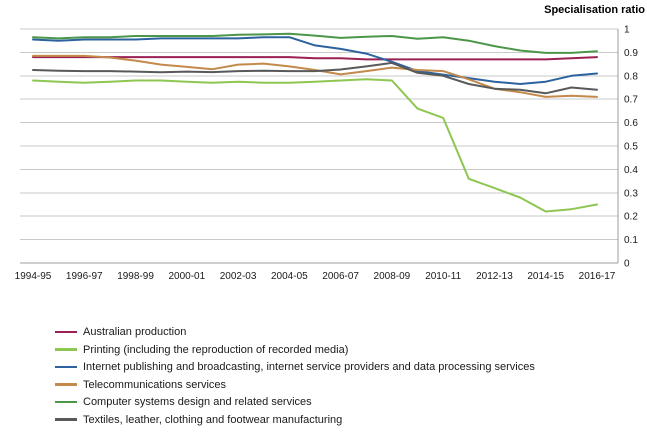 This screenshot has height=437, width=647. Describe the element at coordinates (631, 53) in the screenshot. I see `y-tick-label: 0.9` at that location.